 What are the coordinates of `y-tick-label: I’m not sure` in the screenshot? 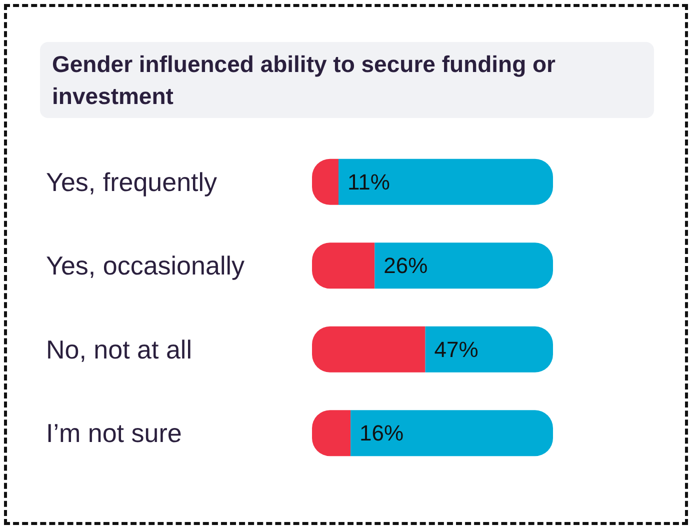 It's located at (114, 433).